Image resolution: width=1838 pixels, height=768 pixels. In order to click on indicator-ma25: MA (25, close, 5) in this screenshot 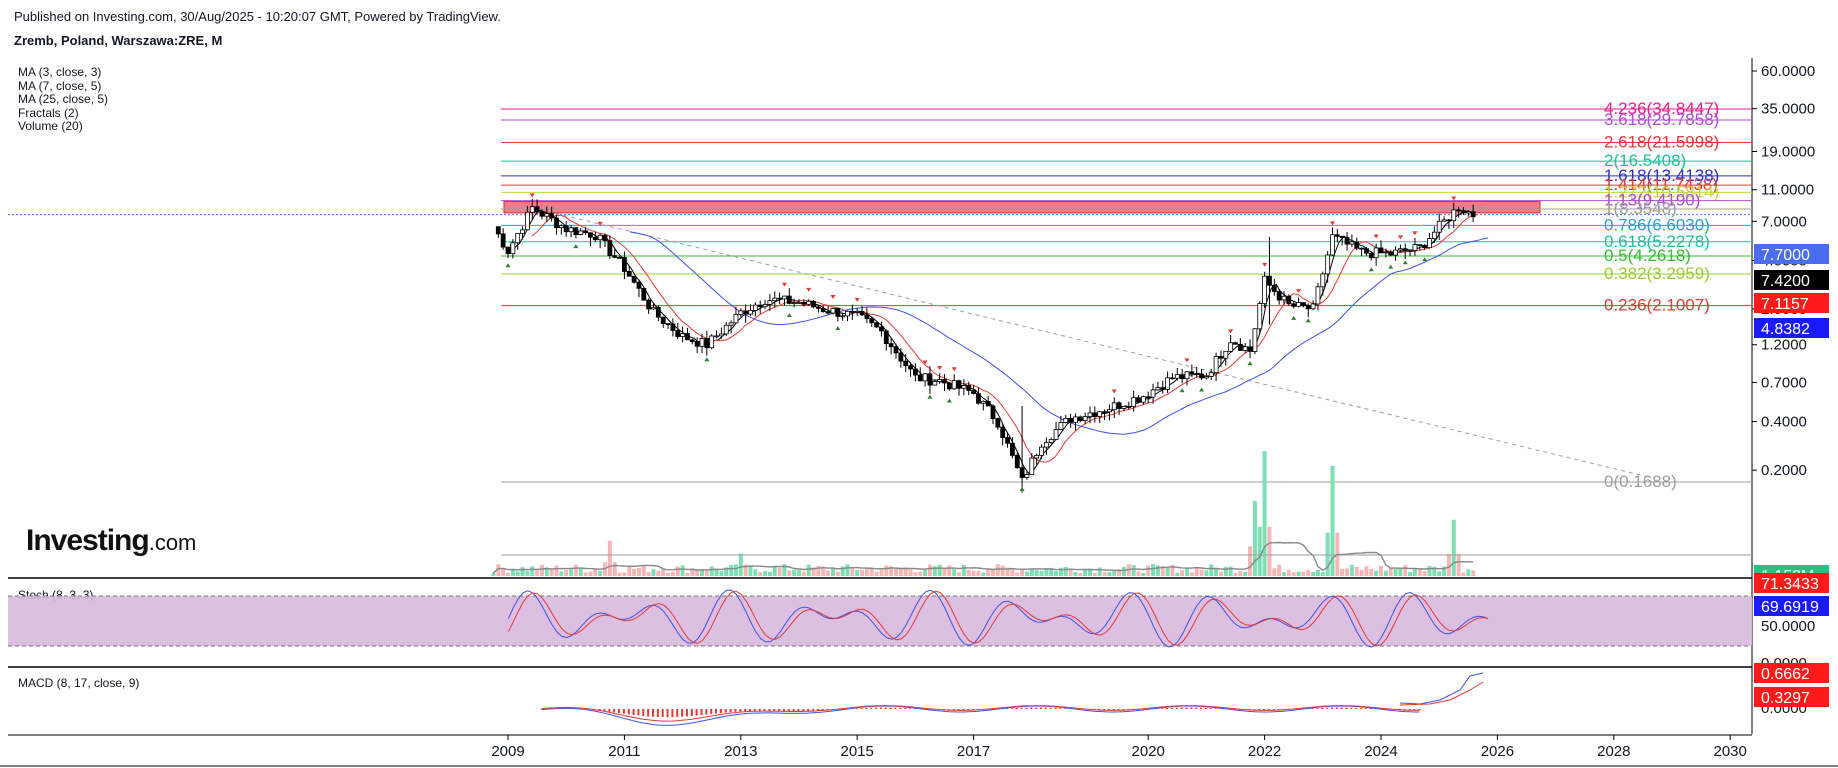, I will do `click(63, 99)`.